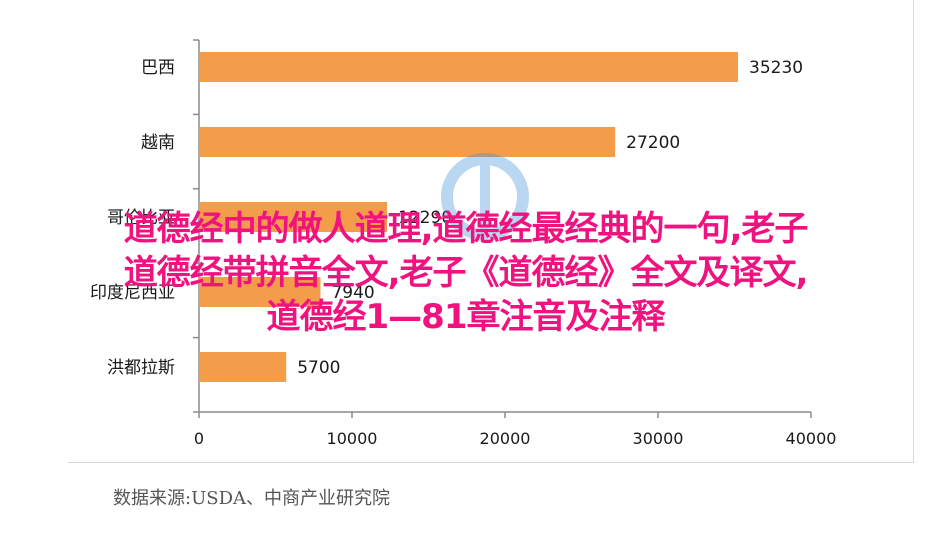 Image resolution: width=931 pixels, height=539 pixels. I want to click on value-label: 12290, so click(425, 218).